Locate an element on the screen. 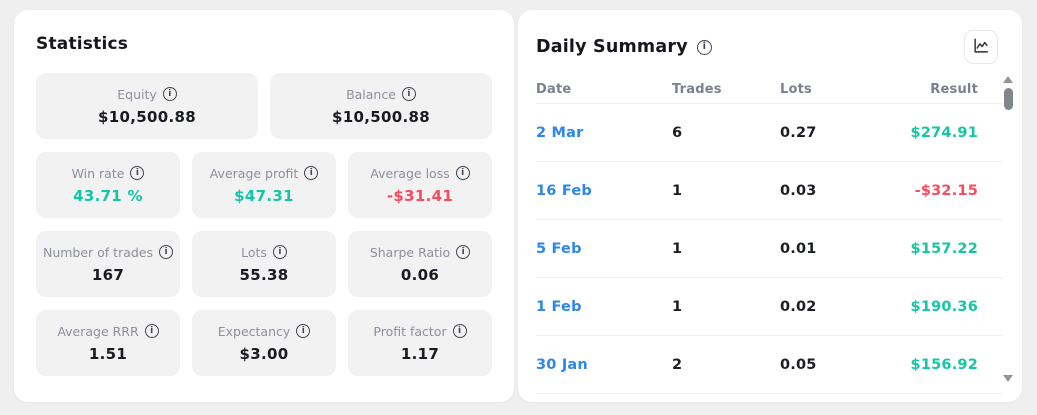  lots-cell: 0.03 is located at coordinates (798, 190).